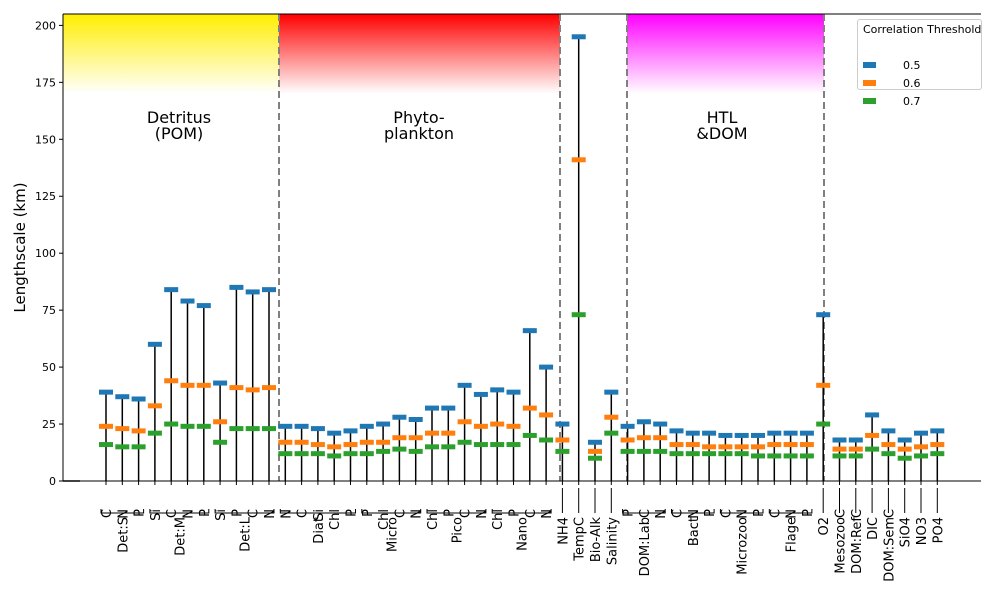  Describe the element at coordinates (366, 442) in the screenshot. I see `marker-0.6-16` at that location.